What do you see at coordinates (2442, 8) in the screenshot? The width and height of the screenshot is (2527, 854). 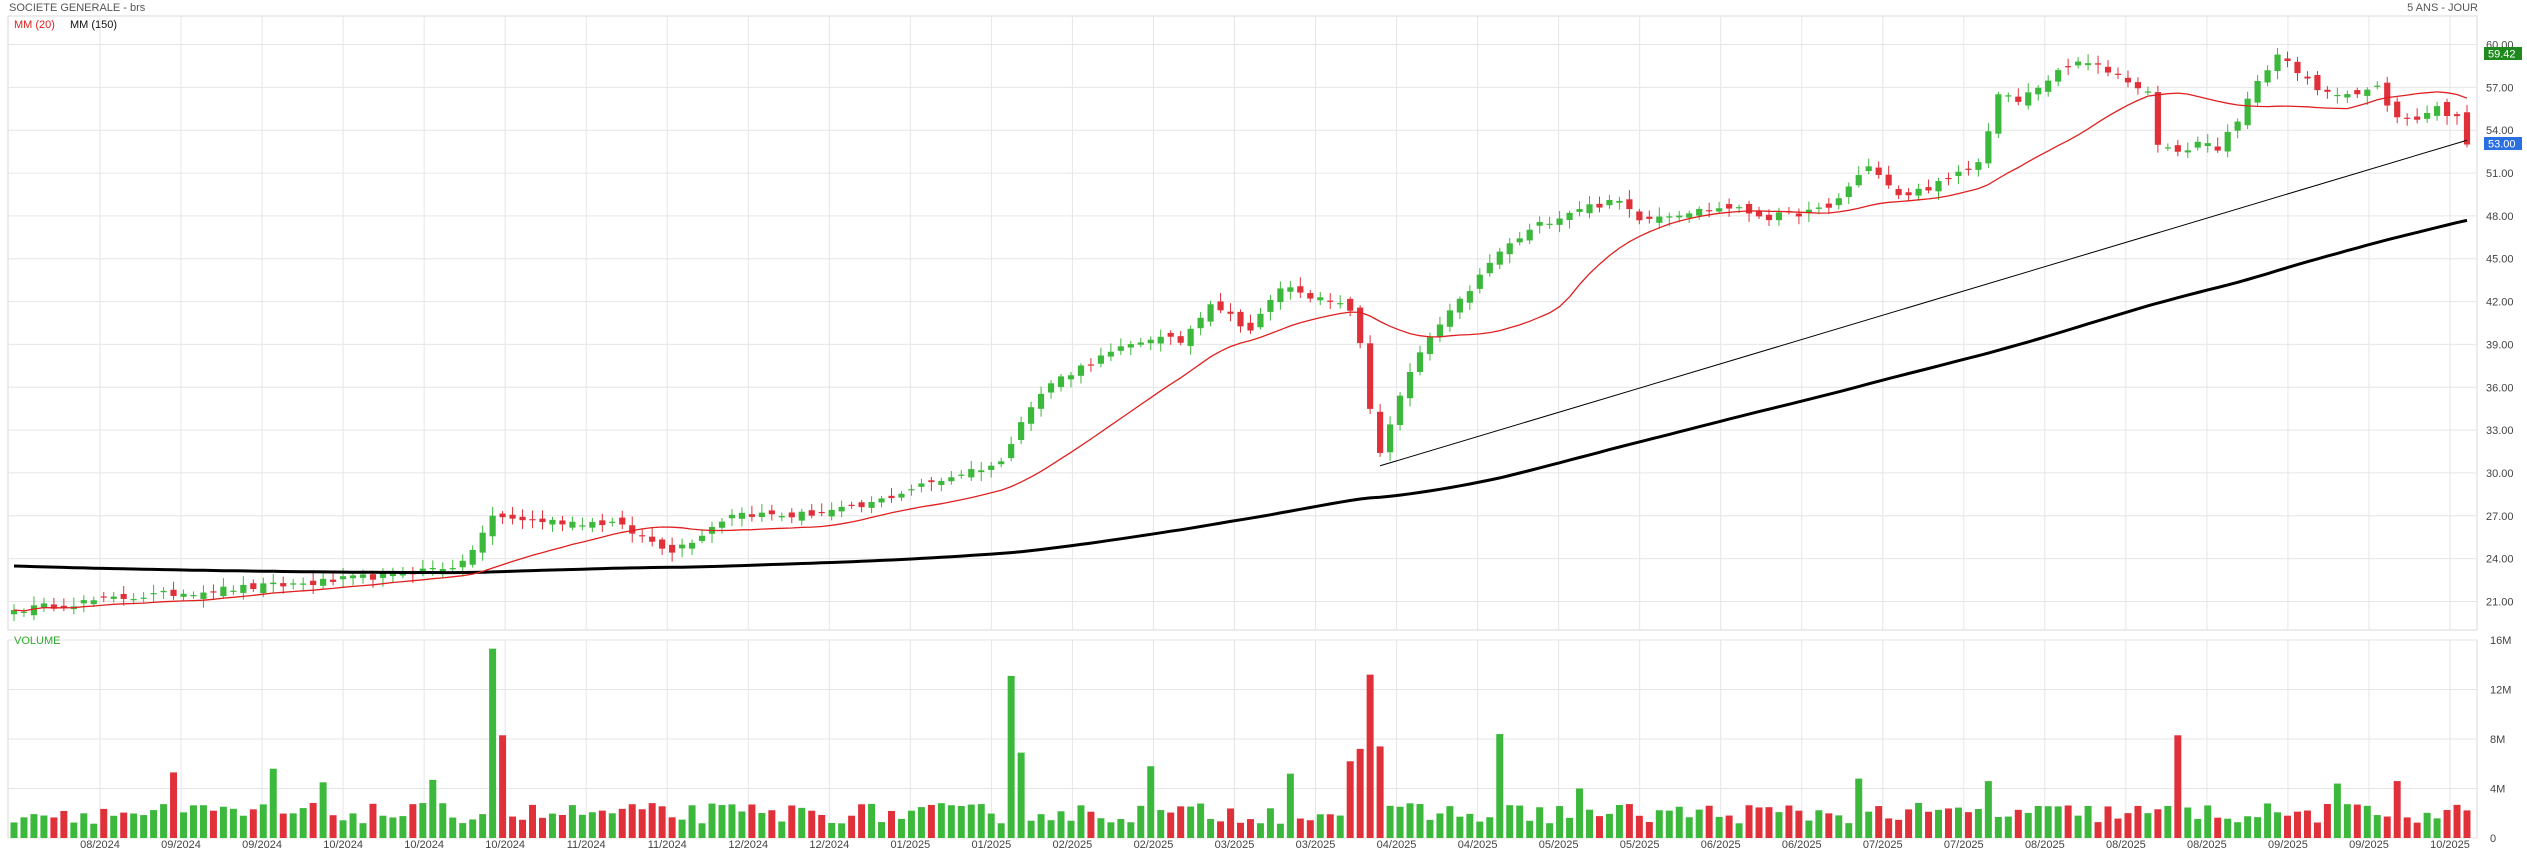 I see `range-label: 5 ANS - JOUR` at bounding box center [2442, 8].